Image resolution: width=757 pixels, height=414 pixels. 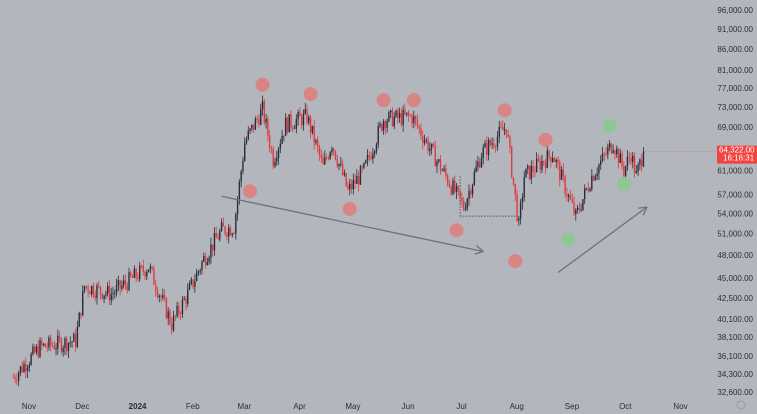 What do you see at coordinates (572, 406) in the screenshot?
I see `x-tick-label: Sep` at bounding box center [572, 406].